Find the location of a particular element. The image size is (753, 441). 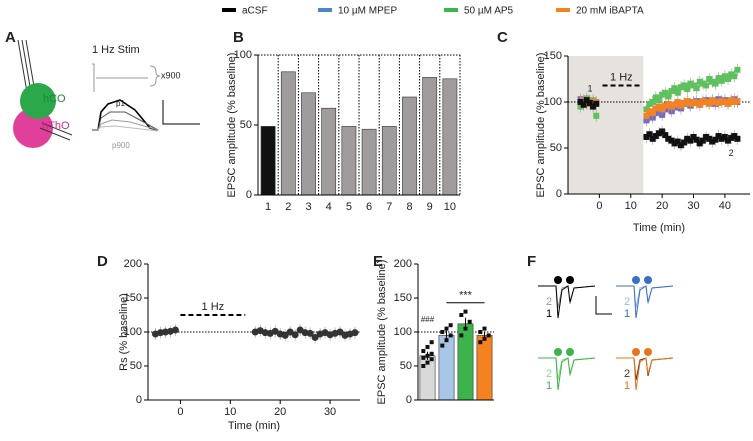

panel-label: E is located at coordinates (378, 261).